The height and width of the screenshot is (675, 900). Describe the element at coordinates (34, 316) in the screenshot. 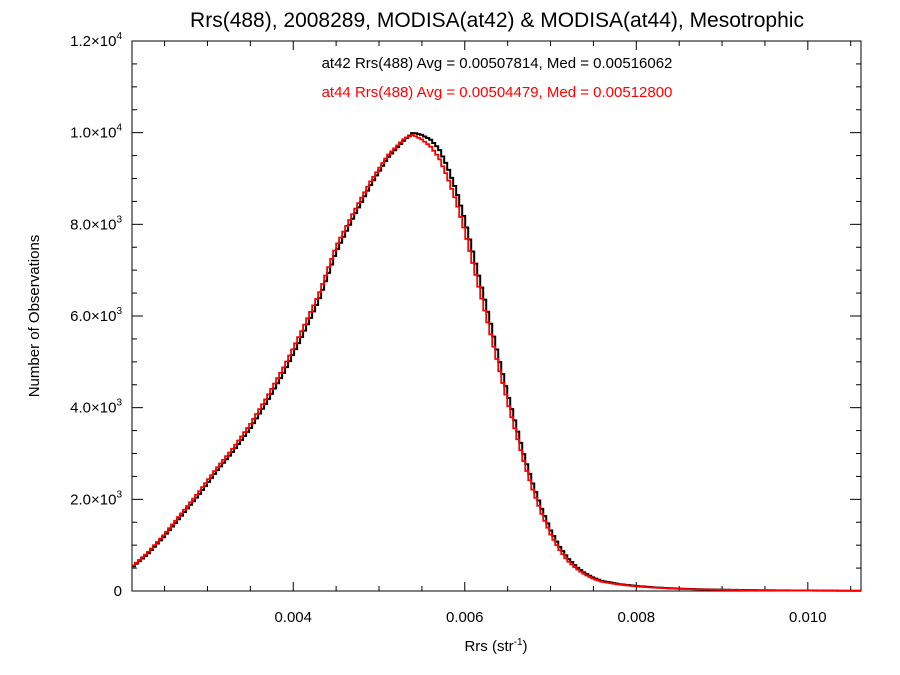

I see `y-axis-label: Number of Observations` at that location.